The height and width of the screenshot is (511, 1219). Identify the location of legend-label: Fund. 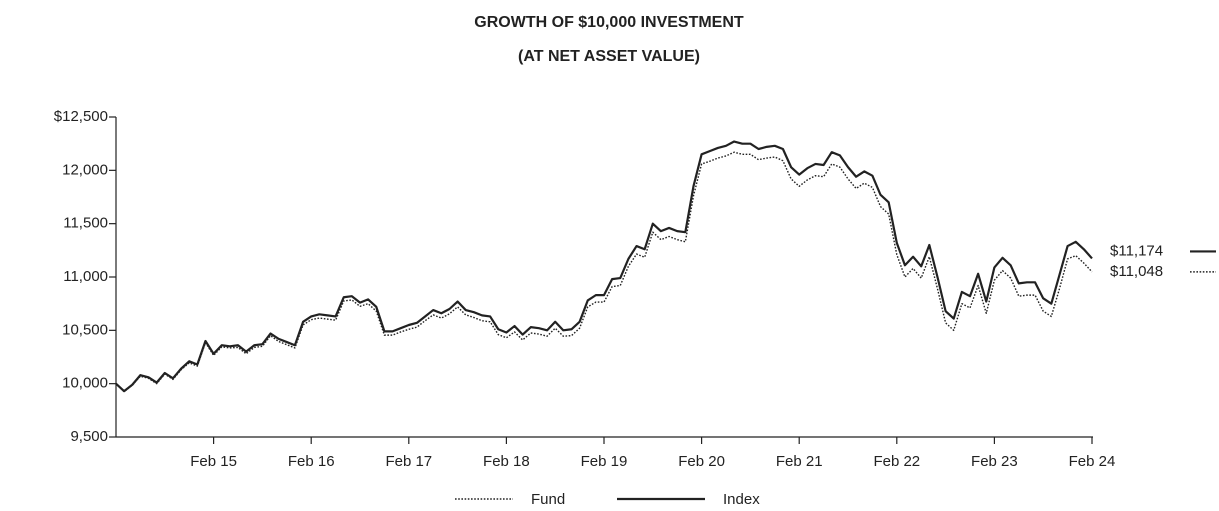
(548, 499).